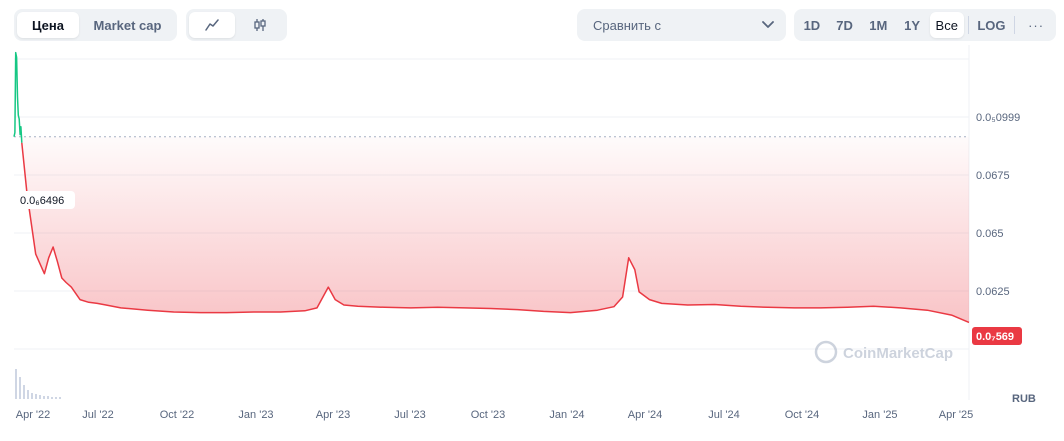  I want to click on line-chart-glyph, so click(212, 25).